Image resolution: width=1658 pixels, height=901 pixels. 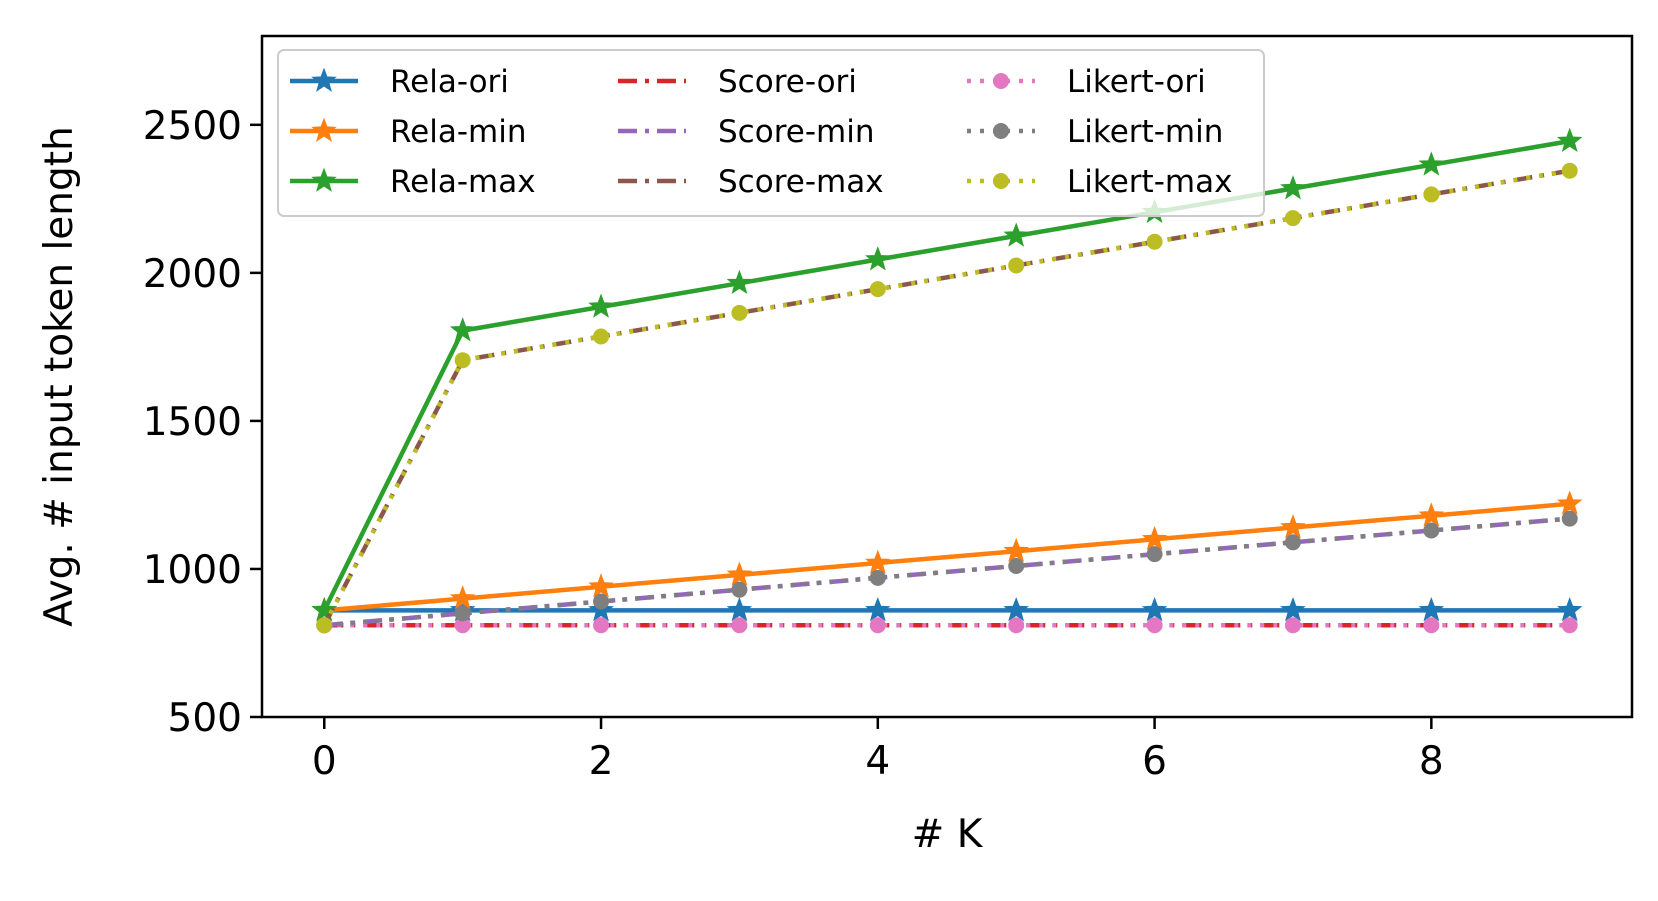 What do you see at coordinates (1154, 761) in the screenshot?
I see `x-tick-label: 6` at bounding box center [1154, 761].